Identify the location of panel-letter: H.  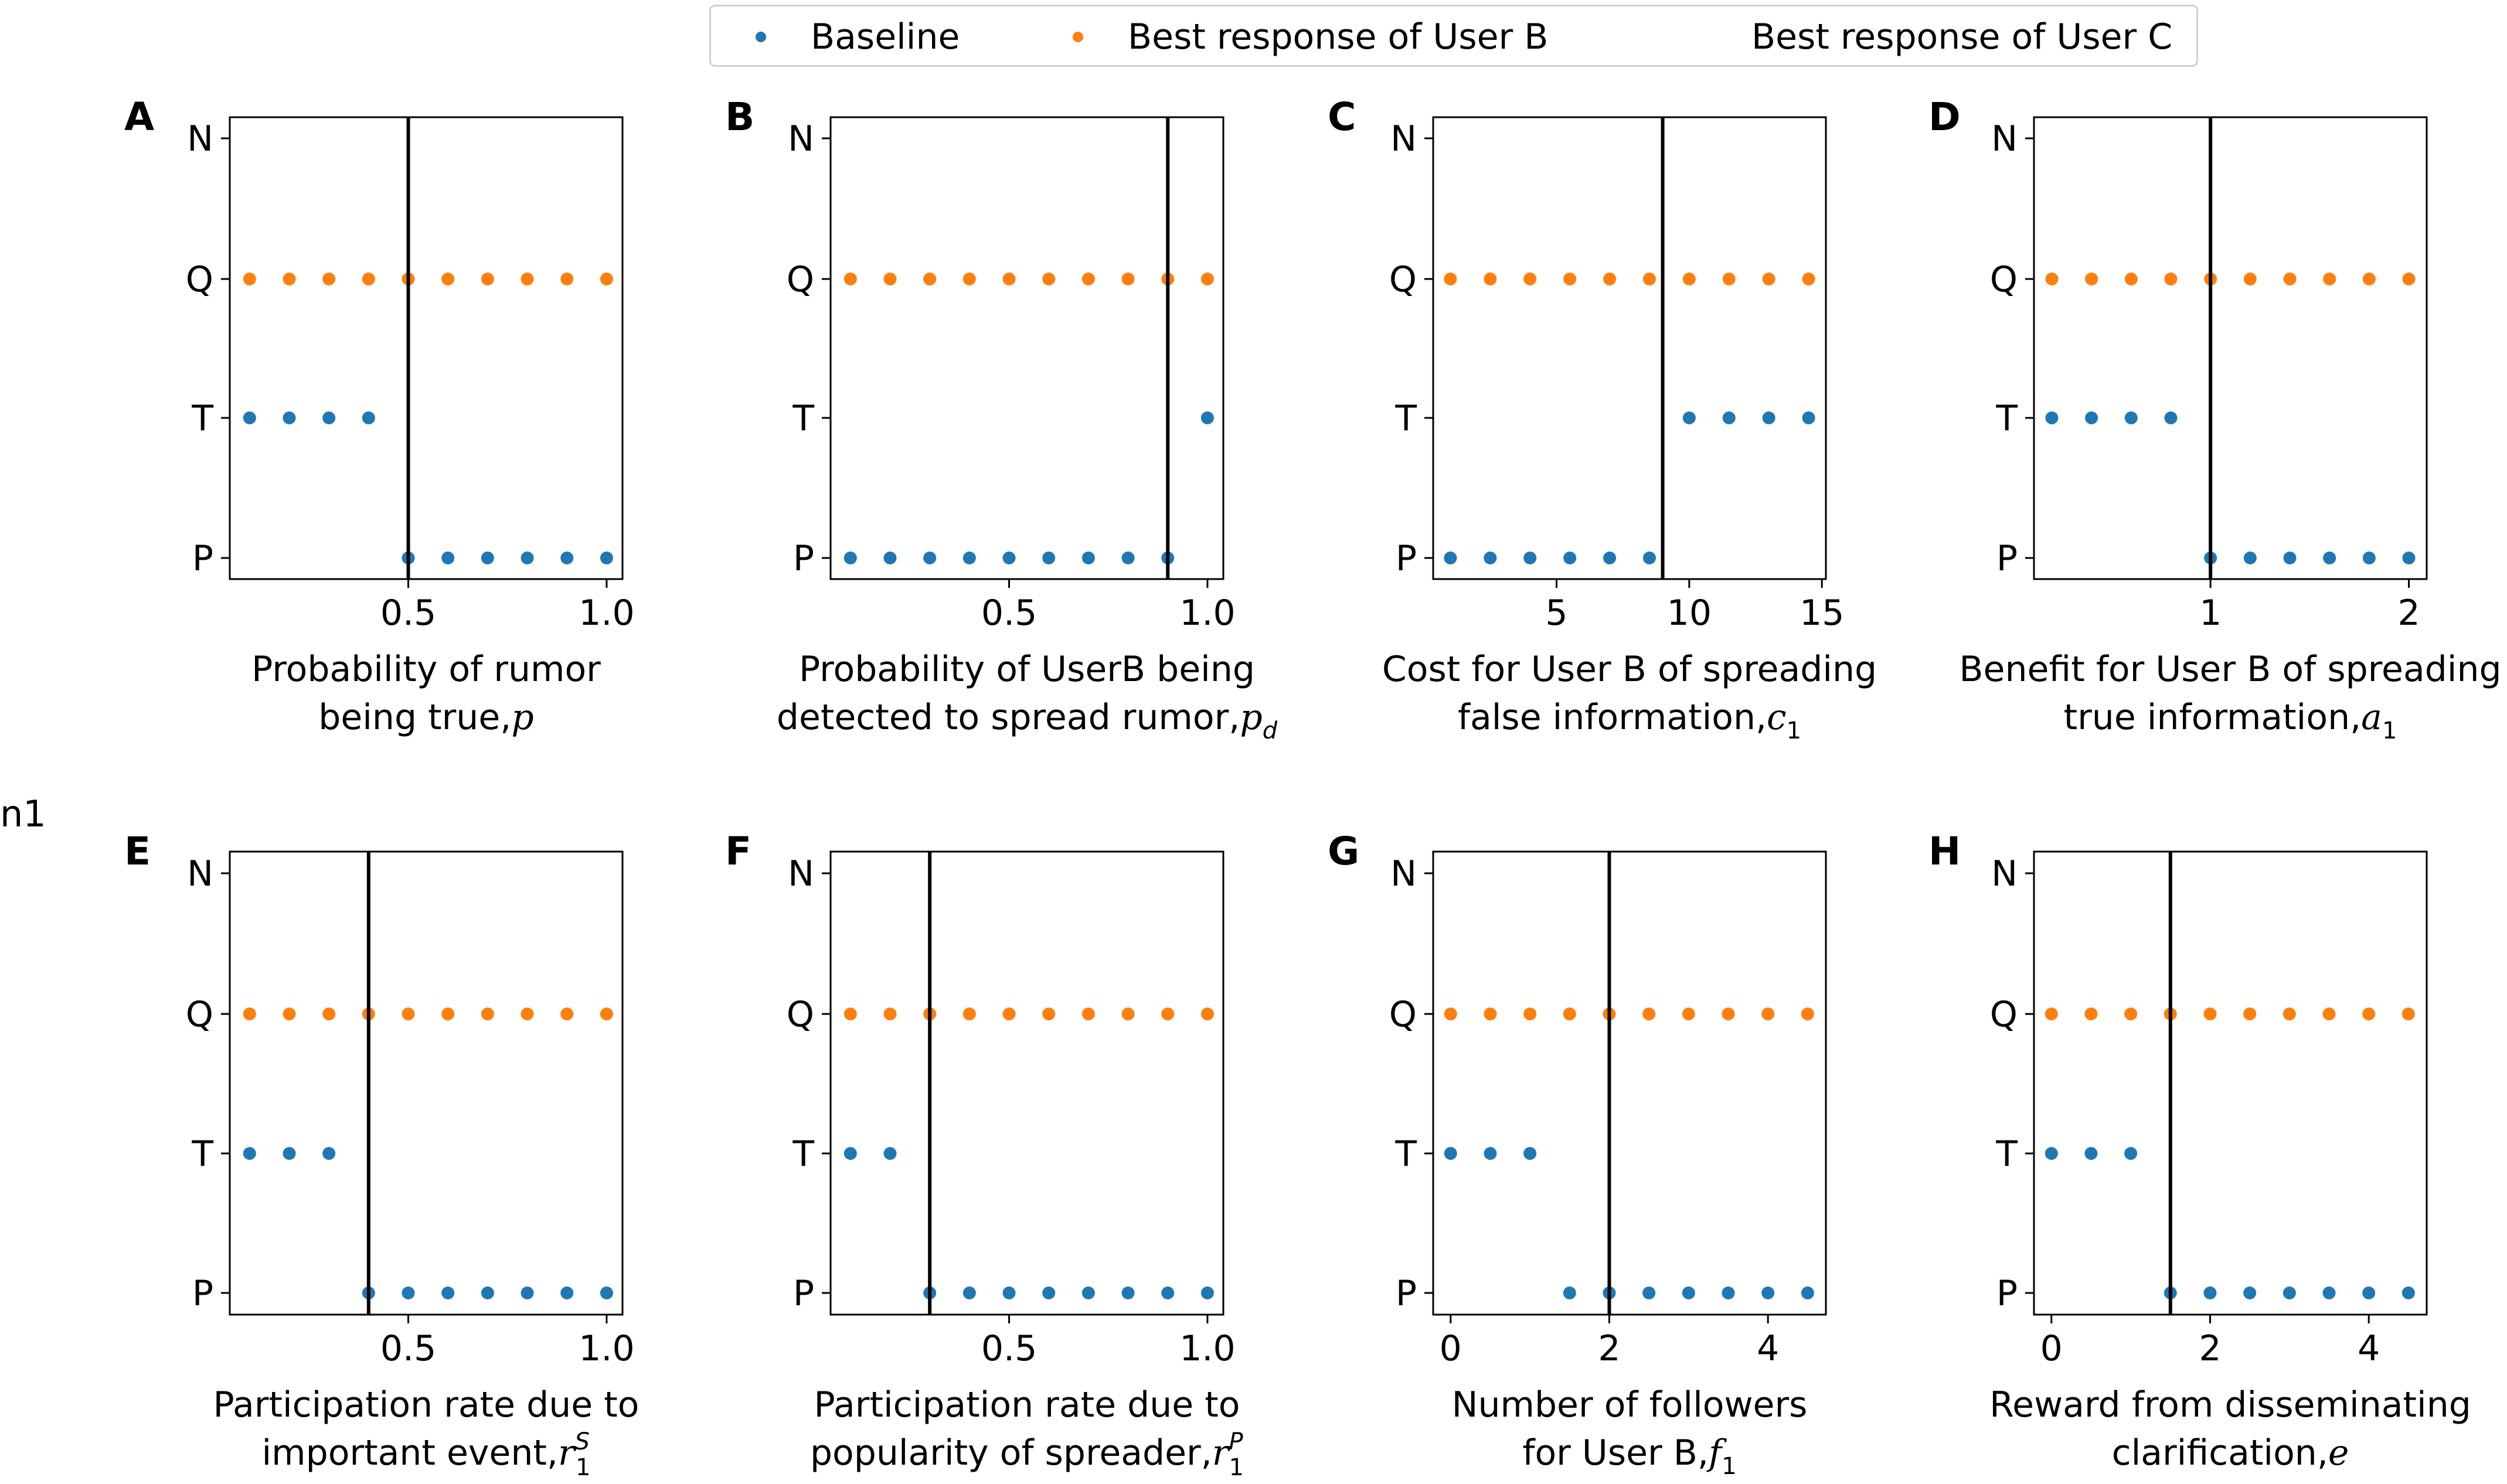
(1945, 852).